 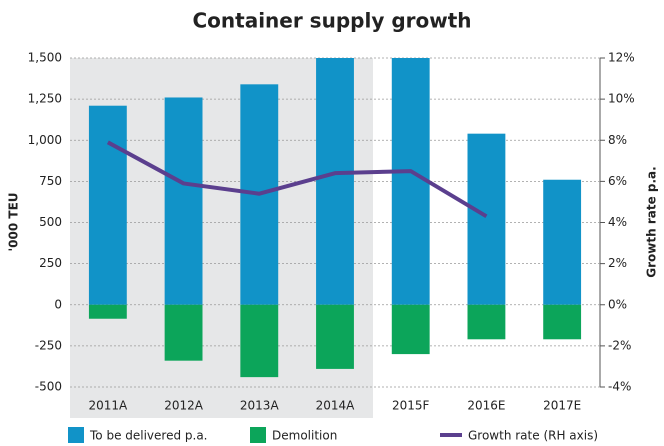 What do you see at coordinates (50, 222) in the screenshot?
I see `y-tick-label: 500` at bounding box center [50, 222].